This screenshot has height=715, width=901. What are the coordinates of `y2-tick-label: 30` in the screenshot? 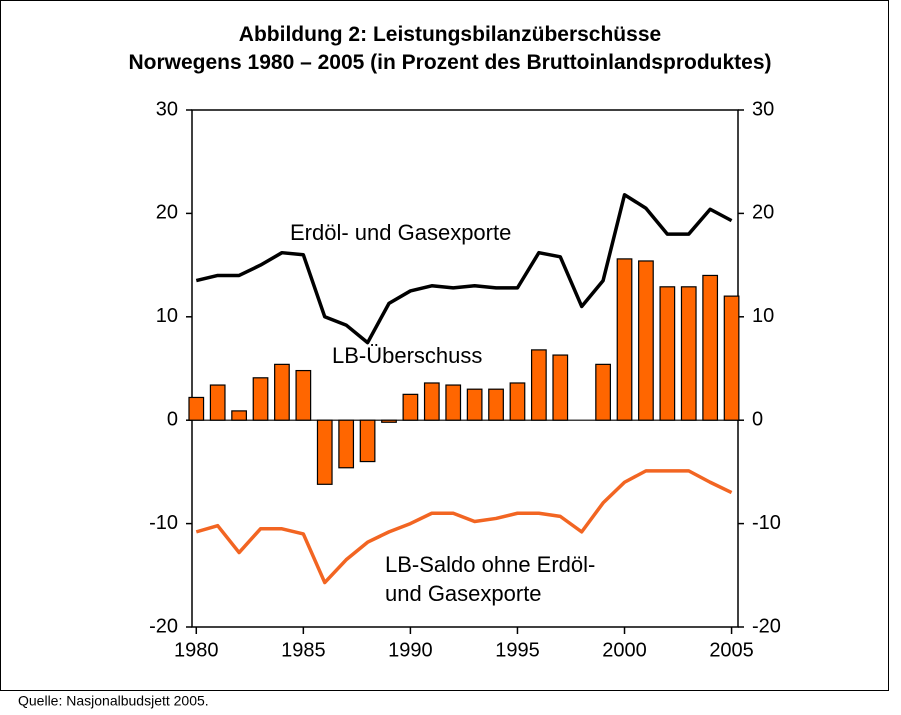 It's located at (763, 109).